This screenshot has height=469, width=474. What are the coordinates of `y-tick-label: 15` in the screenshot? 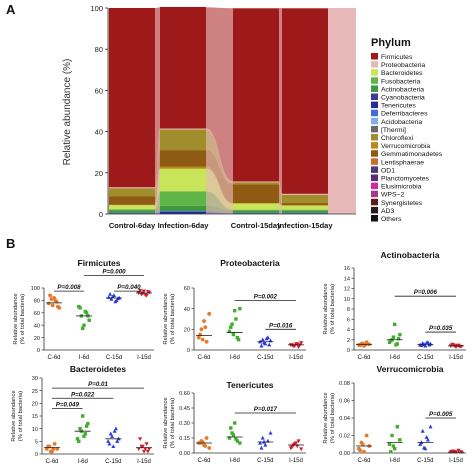 It's located at (35, 417).